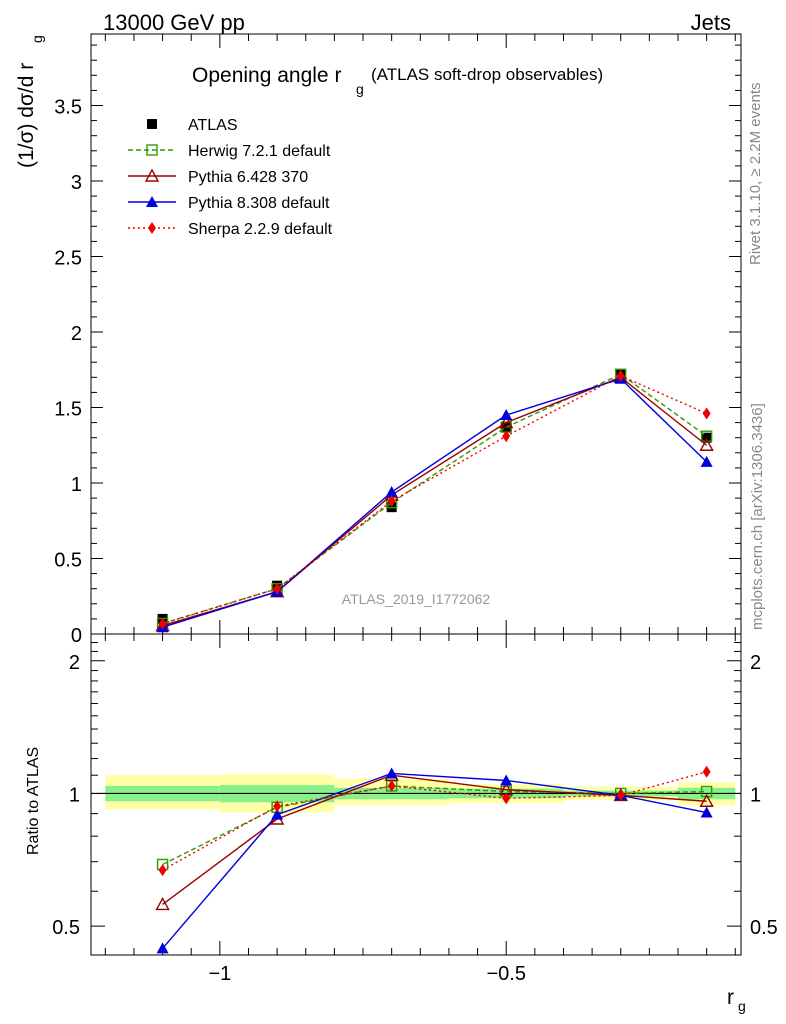  What do you see at coordinates (755, 795) in the screenshot?
I see `ratio-y-tick-label-right: 1` at bounding box center [755, 795].